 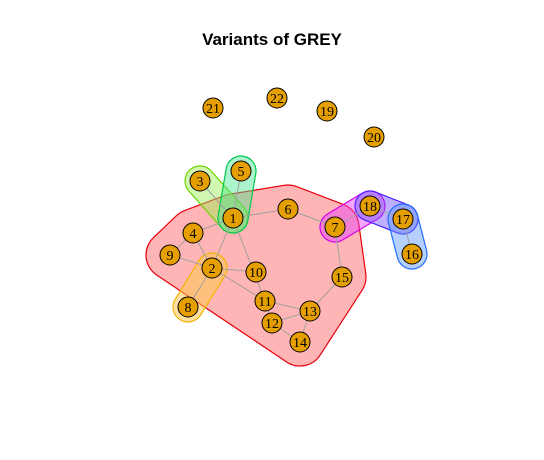 I want to click on node-4: 4, so click(x=193, y=233).